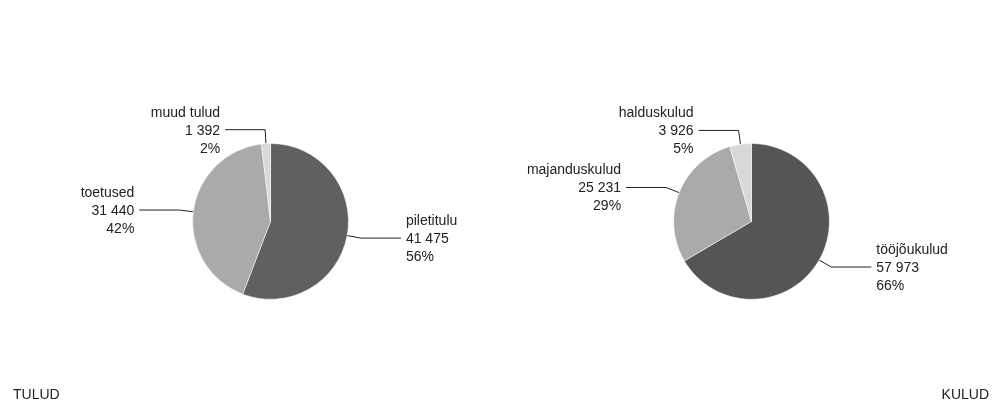  What do you see at coordinates (676, 139) in the screenshot?
I see `data-label: 3 926 5%` at bounding box center [676, 139].